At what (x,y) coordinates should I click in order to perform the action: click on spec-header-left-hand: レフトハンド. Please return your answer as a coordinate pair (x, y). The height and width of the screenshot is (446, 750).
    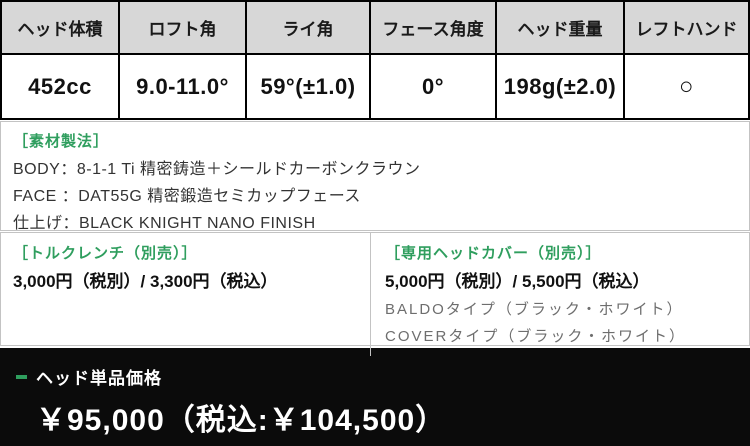
    Looking at the image, I should click on (686, 28).